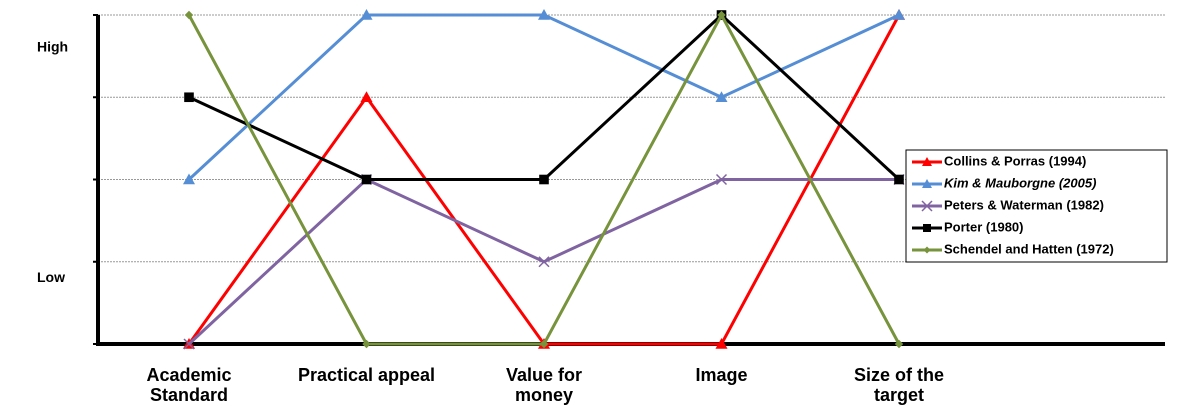 The image size is (1182, 414). What do you see at coordinates (1029, 248) in the screenshot?
I see `legend-label: Schendel and Hatten (1972)` at bounding box center [1029, 248].